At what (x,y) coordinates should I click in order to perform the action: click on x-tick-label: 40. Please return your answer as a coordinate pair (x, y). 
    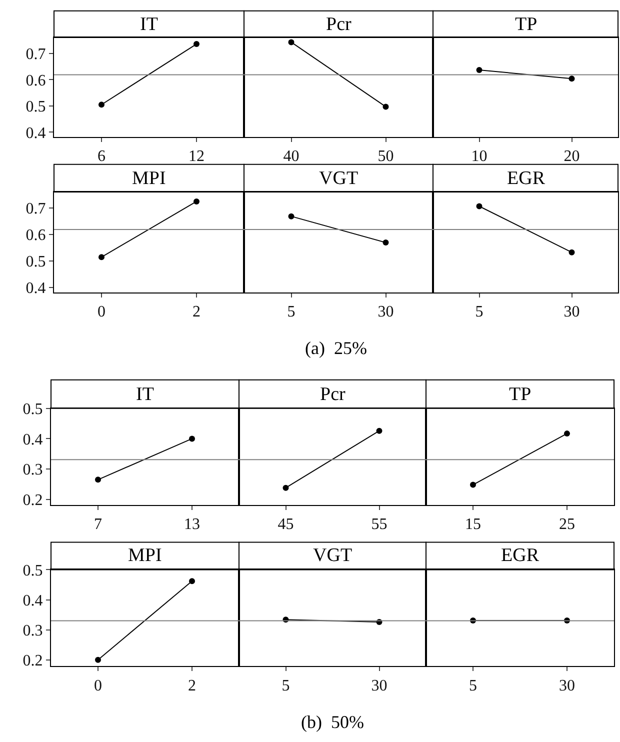
    Looking at the image, I should click on (291, 157).